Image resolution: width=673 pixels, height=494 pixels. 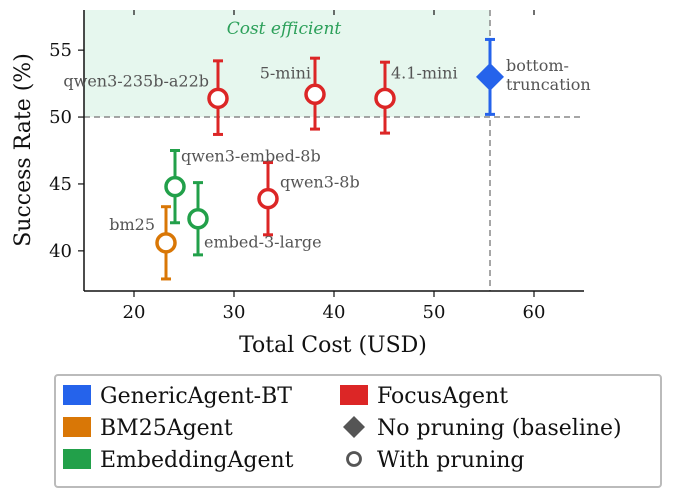 I want to click on point-label: bm25, so click(x=132, y=224).